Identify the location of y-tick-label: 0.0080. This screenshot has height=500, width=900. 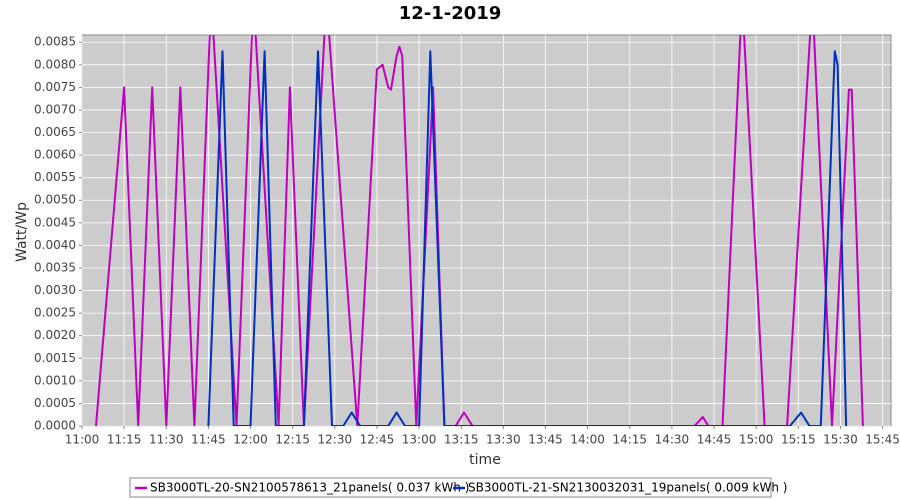
(55, 64).